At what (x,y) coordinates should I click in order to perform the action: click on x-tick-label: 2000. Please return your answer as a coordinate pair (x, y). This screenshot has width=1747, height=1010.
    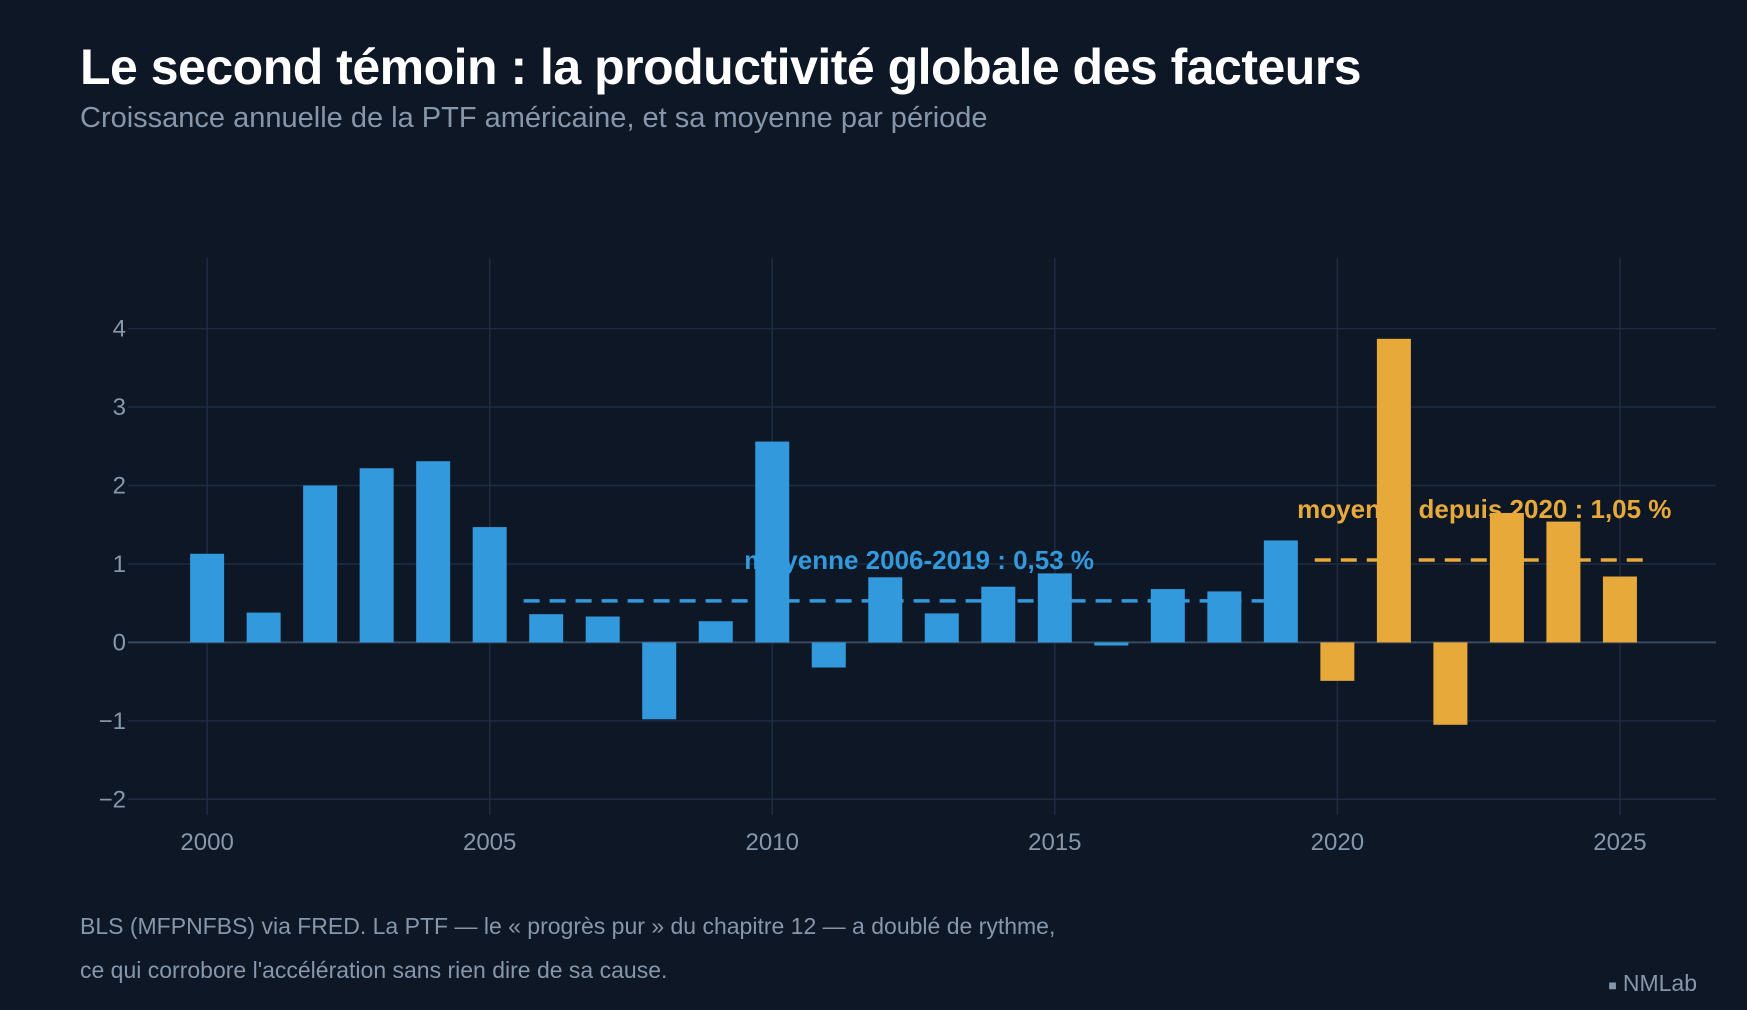
    Looking at the image, I should click on (206, 842).